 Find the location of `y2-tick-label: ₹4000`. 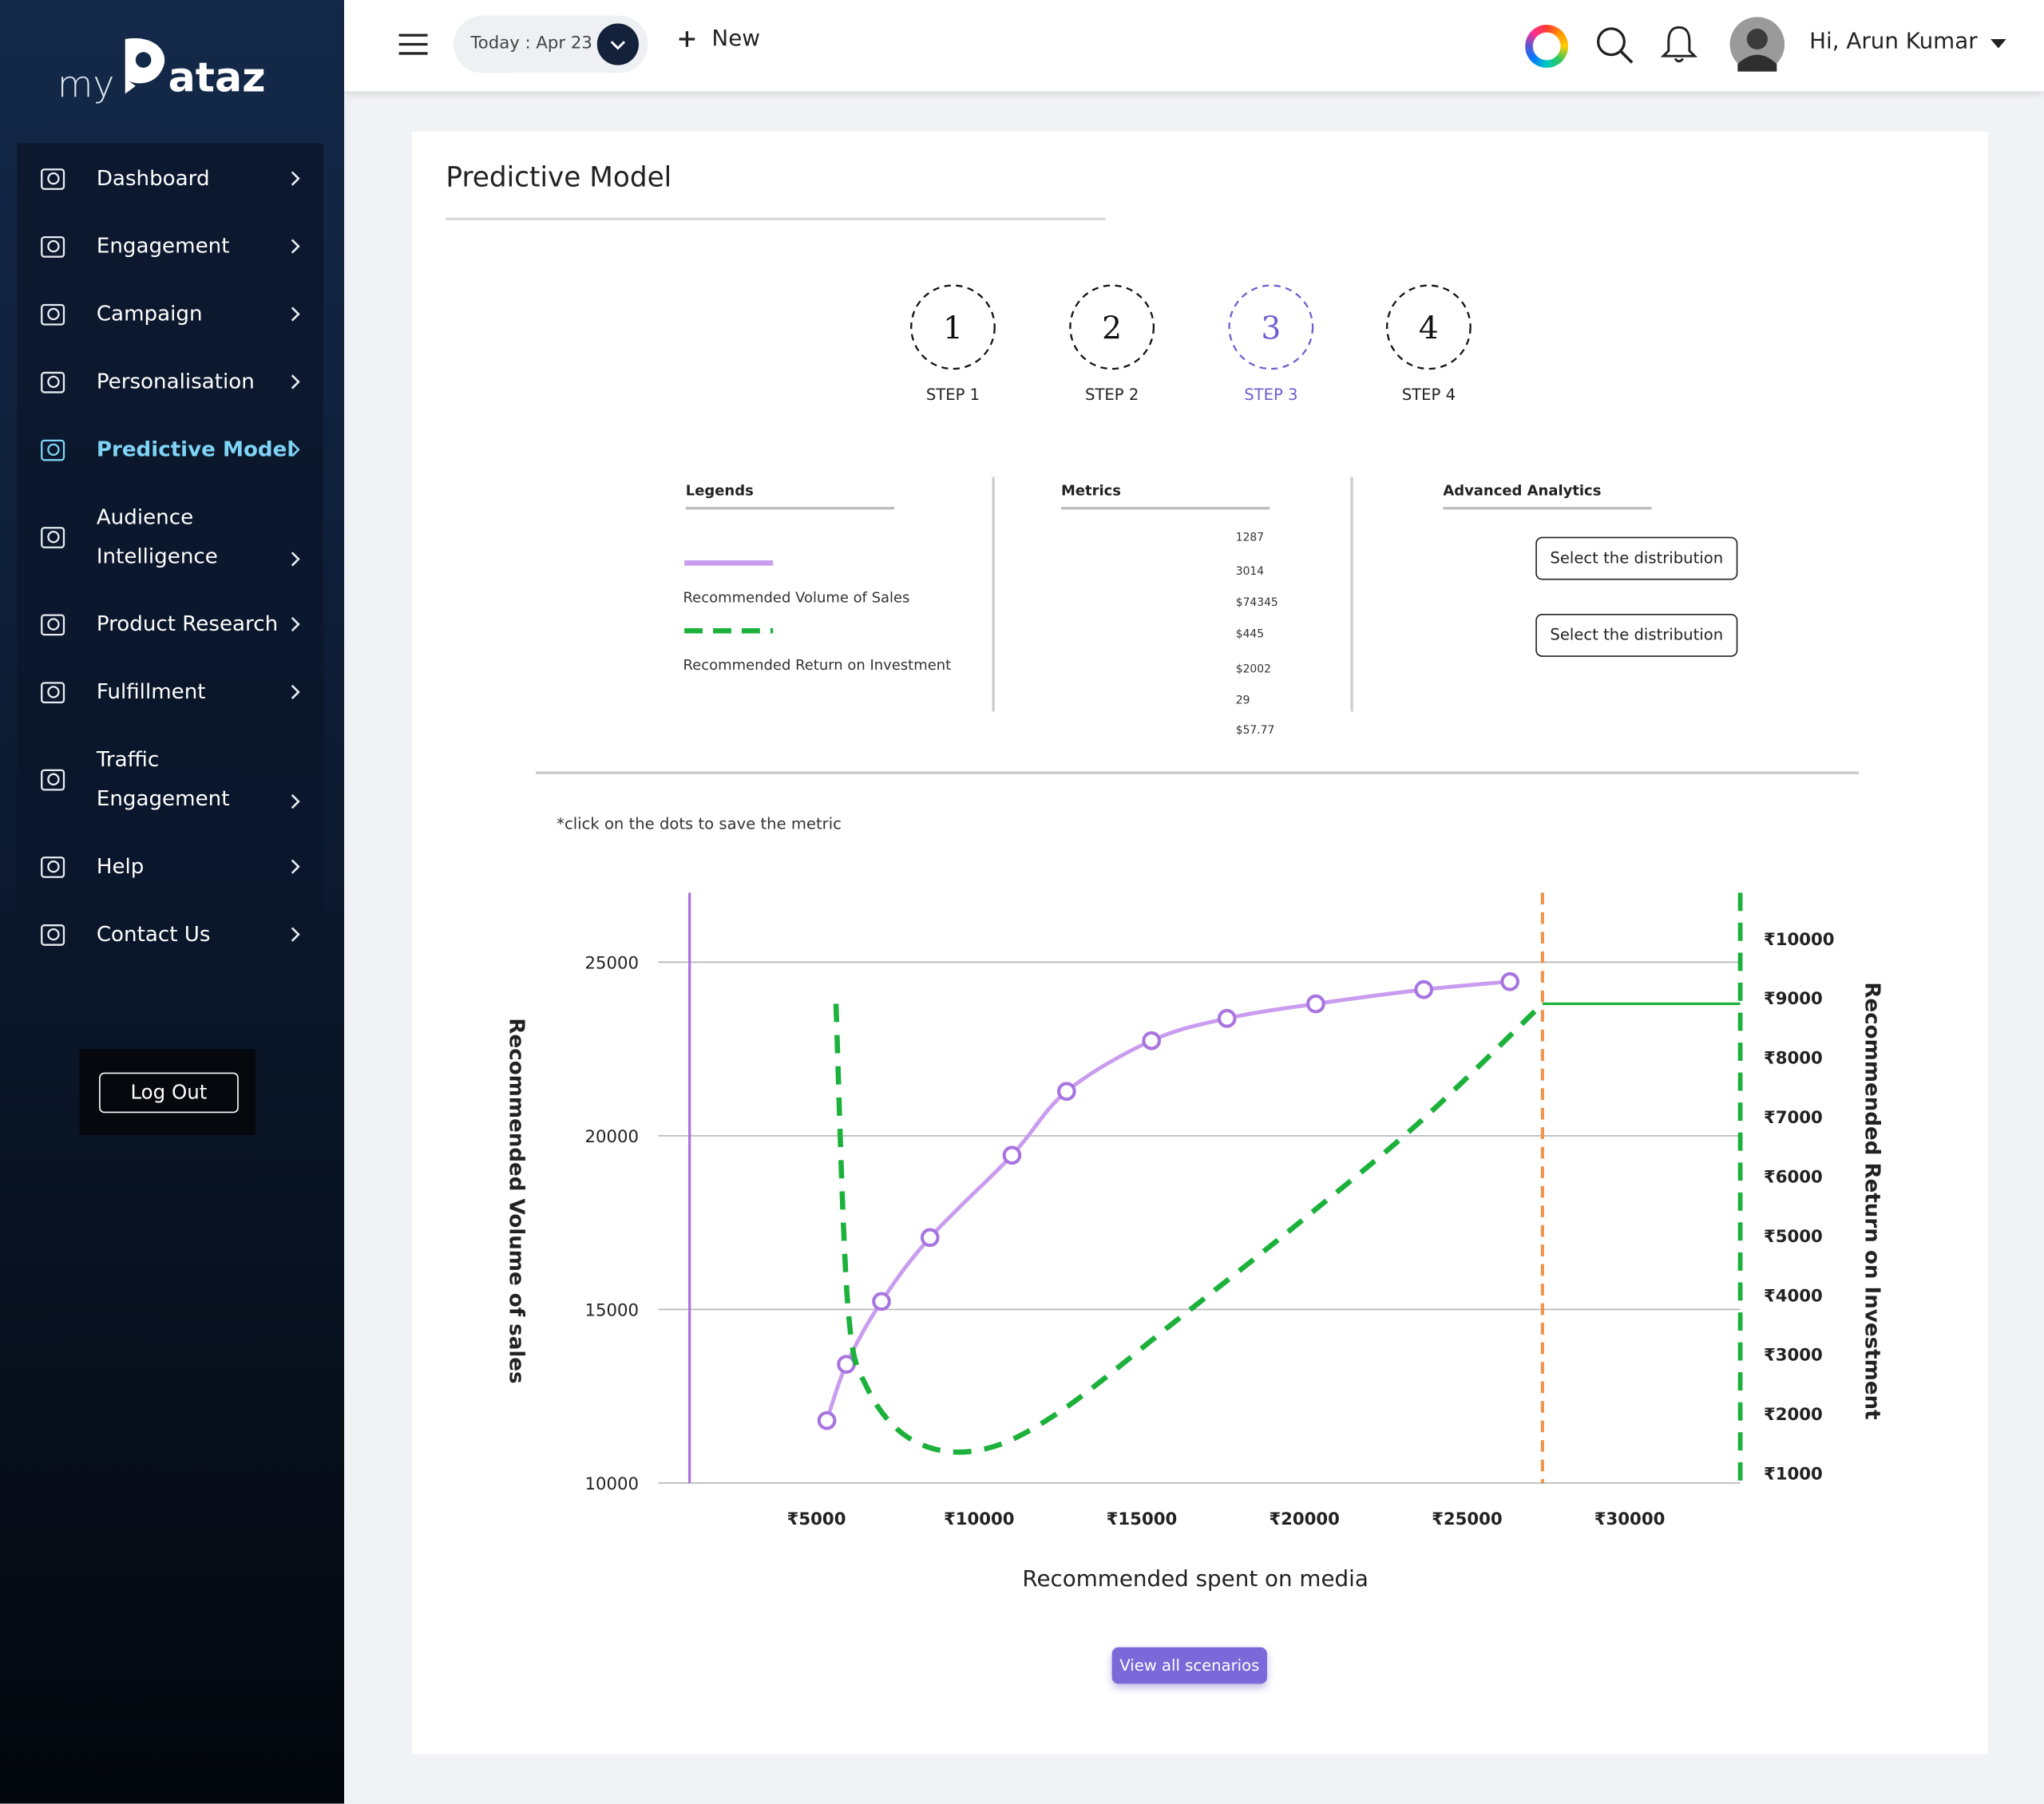

y2-tick-label: ₹4000 is located at coordinates (1793, 1296).